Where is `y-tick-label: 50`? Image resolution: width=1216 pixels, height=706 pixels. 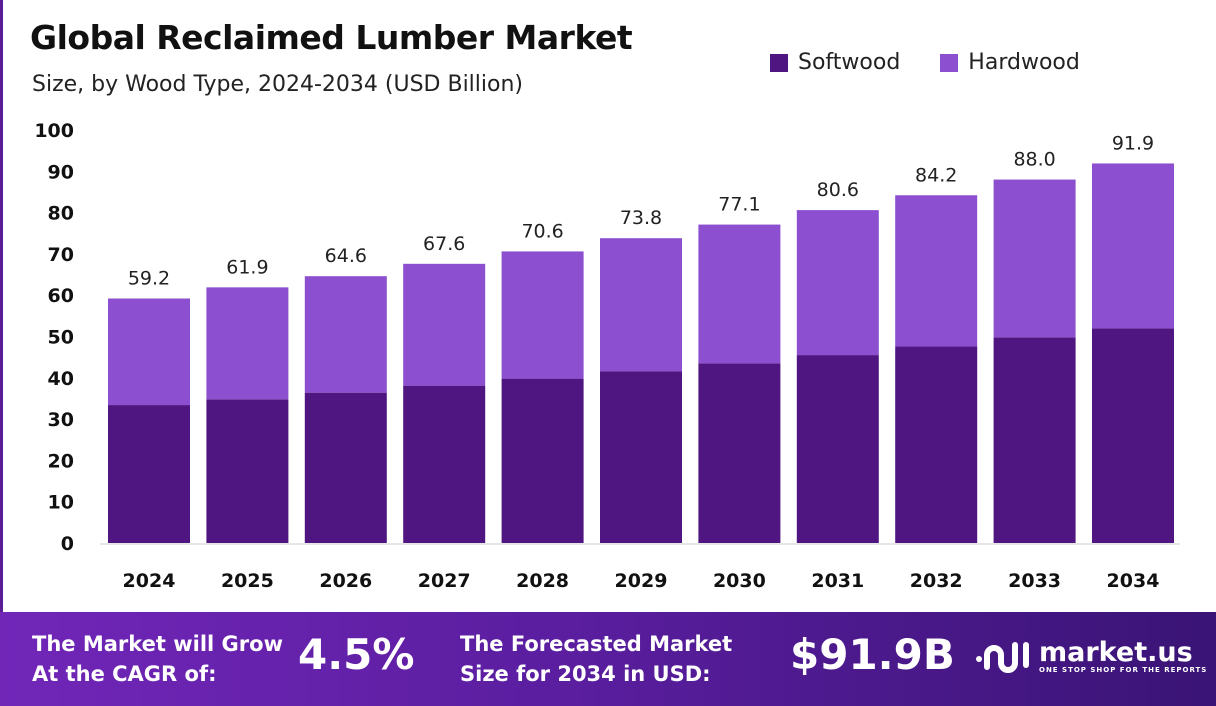
y-tick-label: 50 is located at coordinates (61, 338).